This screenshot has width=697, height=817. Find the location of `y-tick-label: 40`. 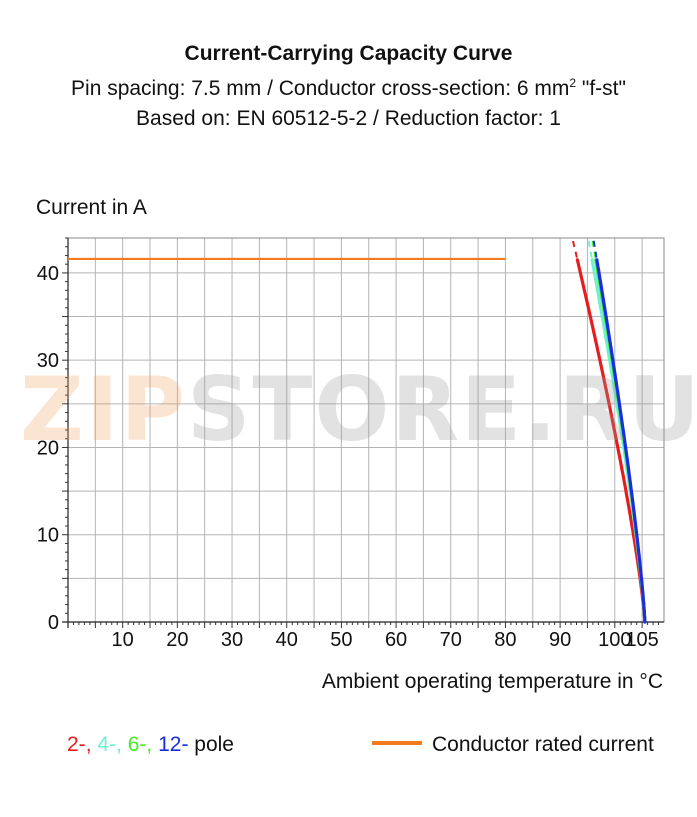

y-tick-label: 40 is located at coordinates (48, 274).